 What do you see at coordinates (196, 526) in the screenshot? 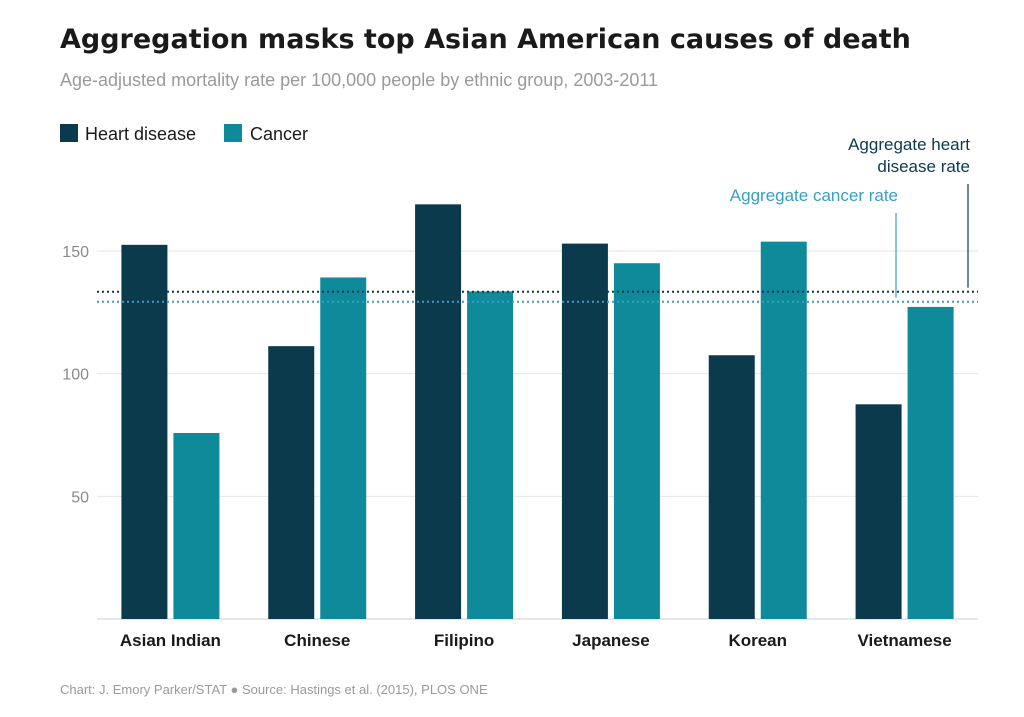
I see `bar-cancer-asian-indian` at bounding box center [196, 526].